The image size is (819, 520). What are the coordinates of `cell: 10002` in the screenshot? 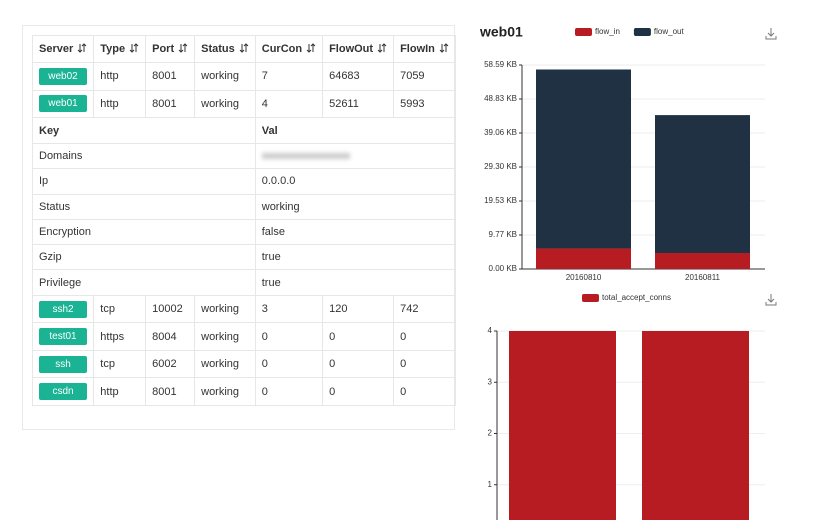 It's located at (170, 309).